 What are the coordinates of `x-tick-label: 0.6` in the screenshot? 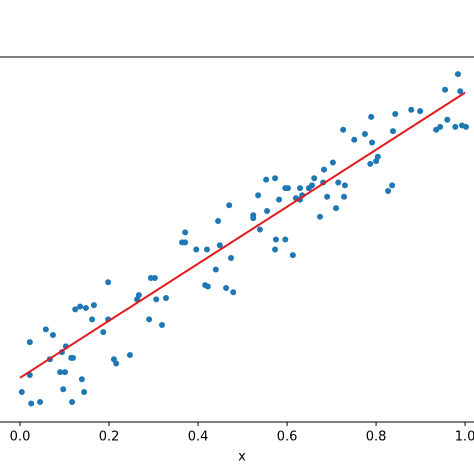 It's located at (287, 437).